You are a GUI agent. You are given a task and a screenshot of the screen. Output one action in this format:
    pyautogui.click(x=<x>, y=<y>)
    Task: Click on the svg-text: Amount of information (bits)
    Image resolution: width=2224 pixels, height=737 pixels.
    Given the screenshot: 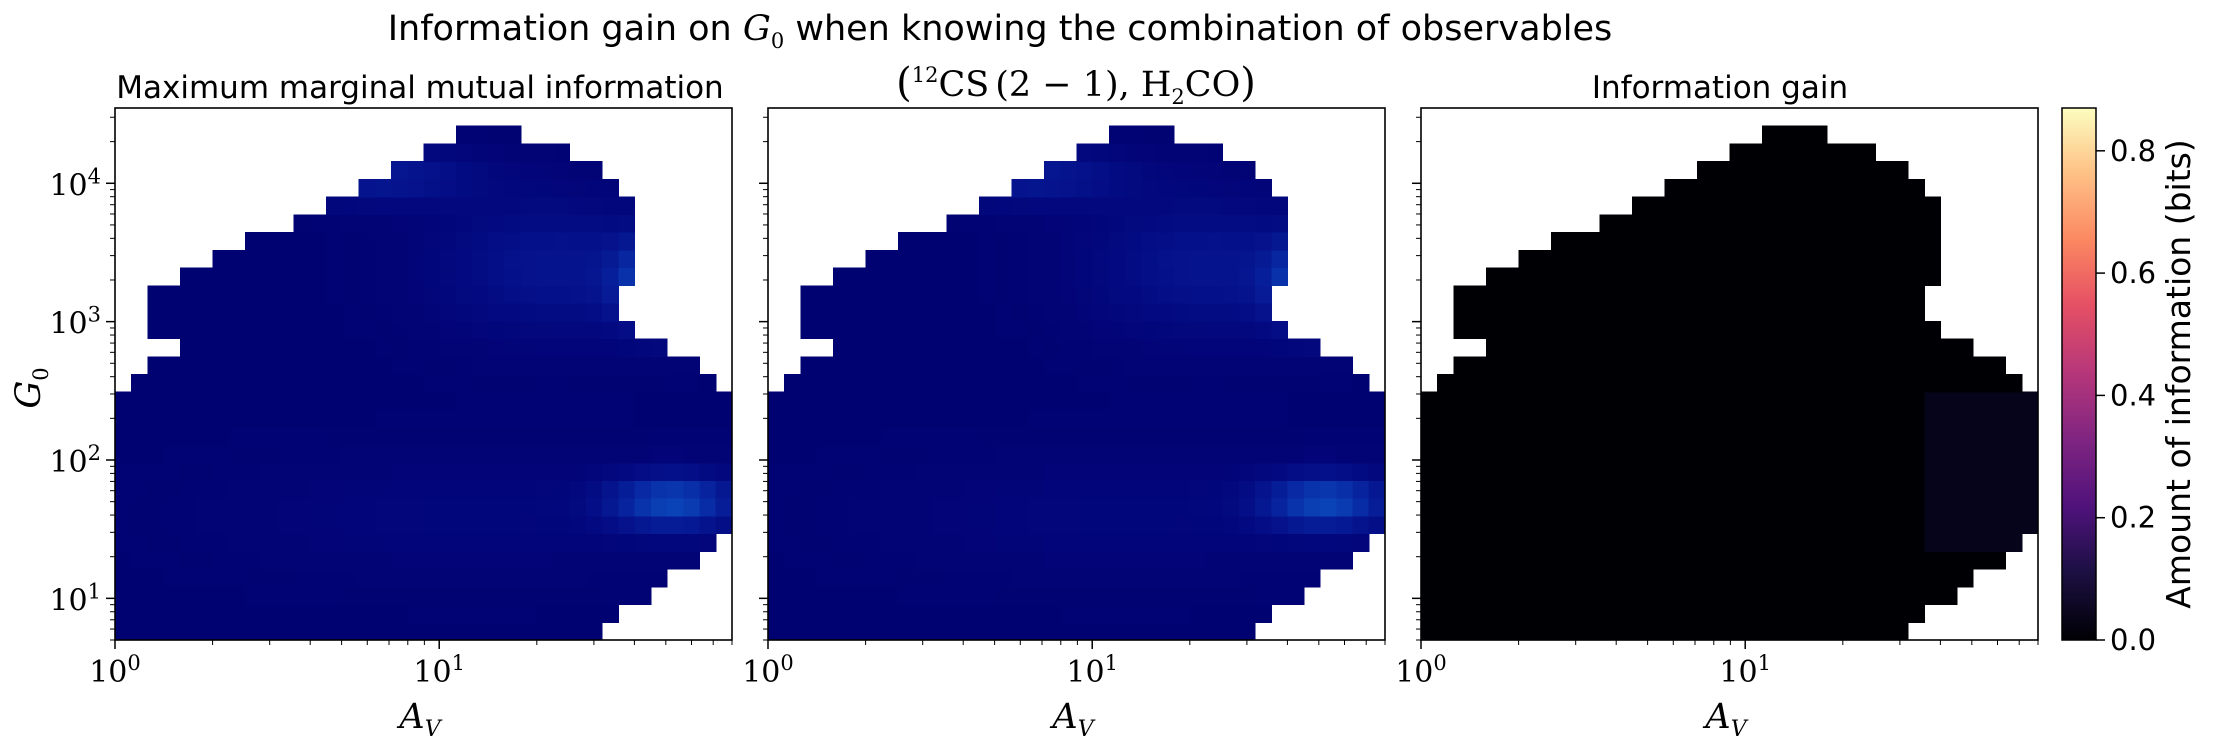 What is the action you would take?
    pyautogui.click(x=2178, y=373)
    